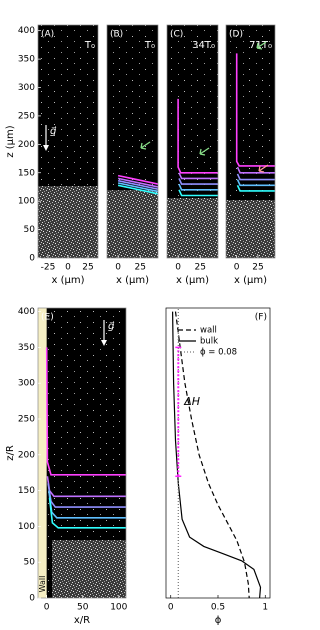 Image resolution: width=320 pixels, height=630 pixels. What do you see at coordinates (83, 608) in the screenshot?
I see `x-tick-label: 50` at bounding box center [83, 608].